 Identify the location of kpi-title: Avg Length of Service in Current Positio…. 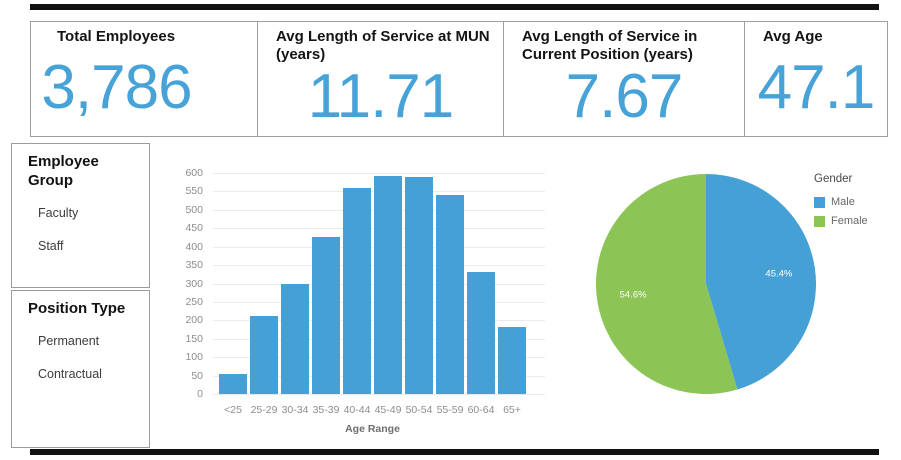
(610, 45).